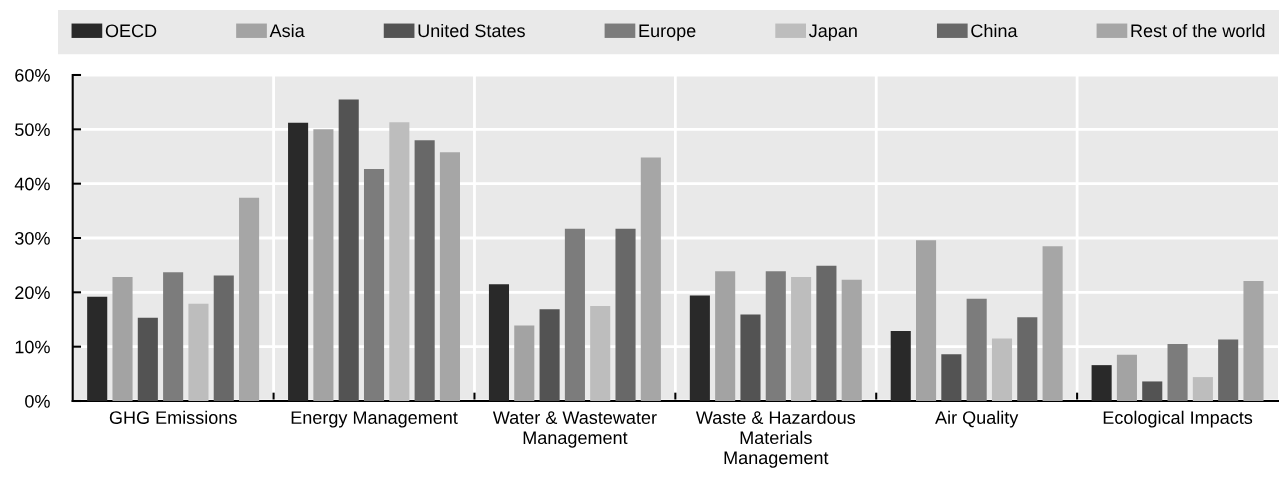 The width and height of the screenshot is (1279, 488). I want to click on y-tick-label: 60%, so click(32, 75).